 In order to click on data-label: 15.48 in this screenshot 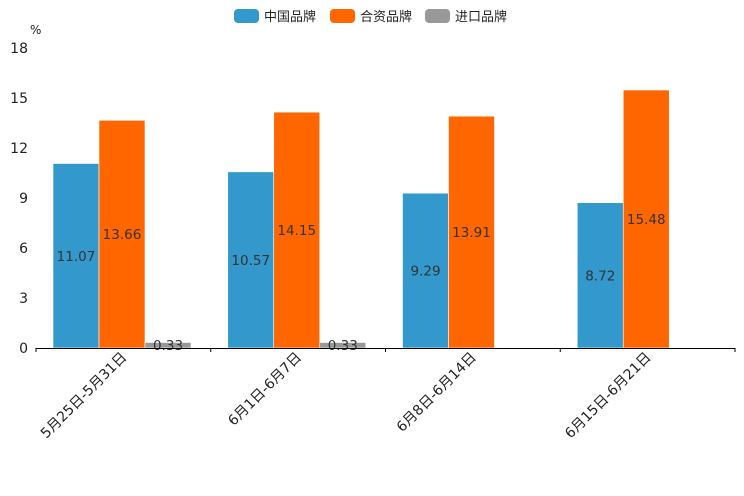, I will do `click(646, 220)`.